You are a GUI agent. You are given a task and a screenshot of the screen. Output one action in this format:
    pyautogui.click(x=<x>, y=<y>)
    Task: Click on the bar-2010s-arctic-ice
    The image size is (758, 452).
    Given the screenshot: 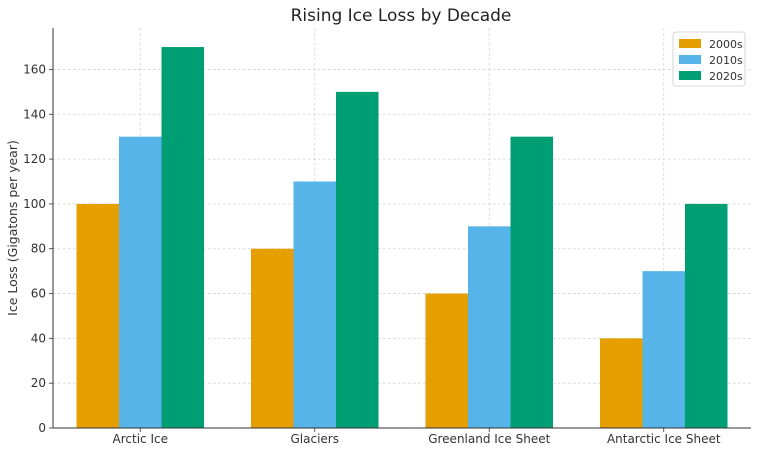 What is the action you would take?
    pyautogui.click(x=140, y=282)
    